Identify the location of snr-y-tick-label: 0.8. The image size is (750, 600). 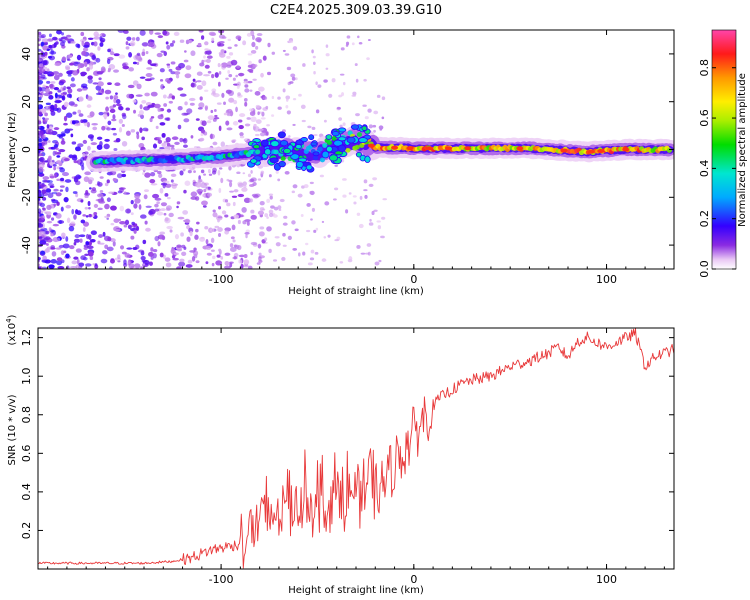
(26, 415).